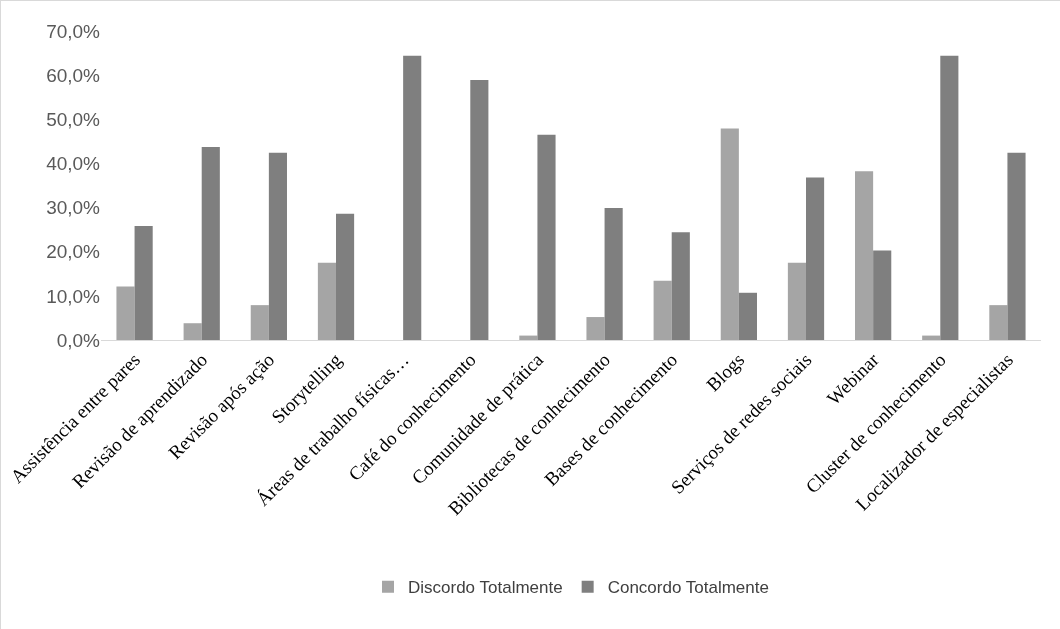 The height and width of the screenshot is (629, 1060). Describe the element at coordinates (688, 588) in the screenshot. I see `legend-label: Concordo Totalmente` at that location.